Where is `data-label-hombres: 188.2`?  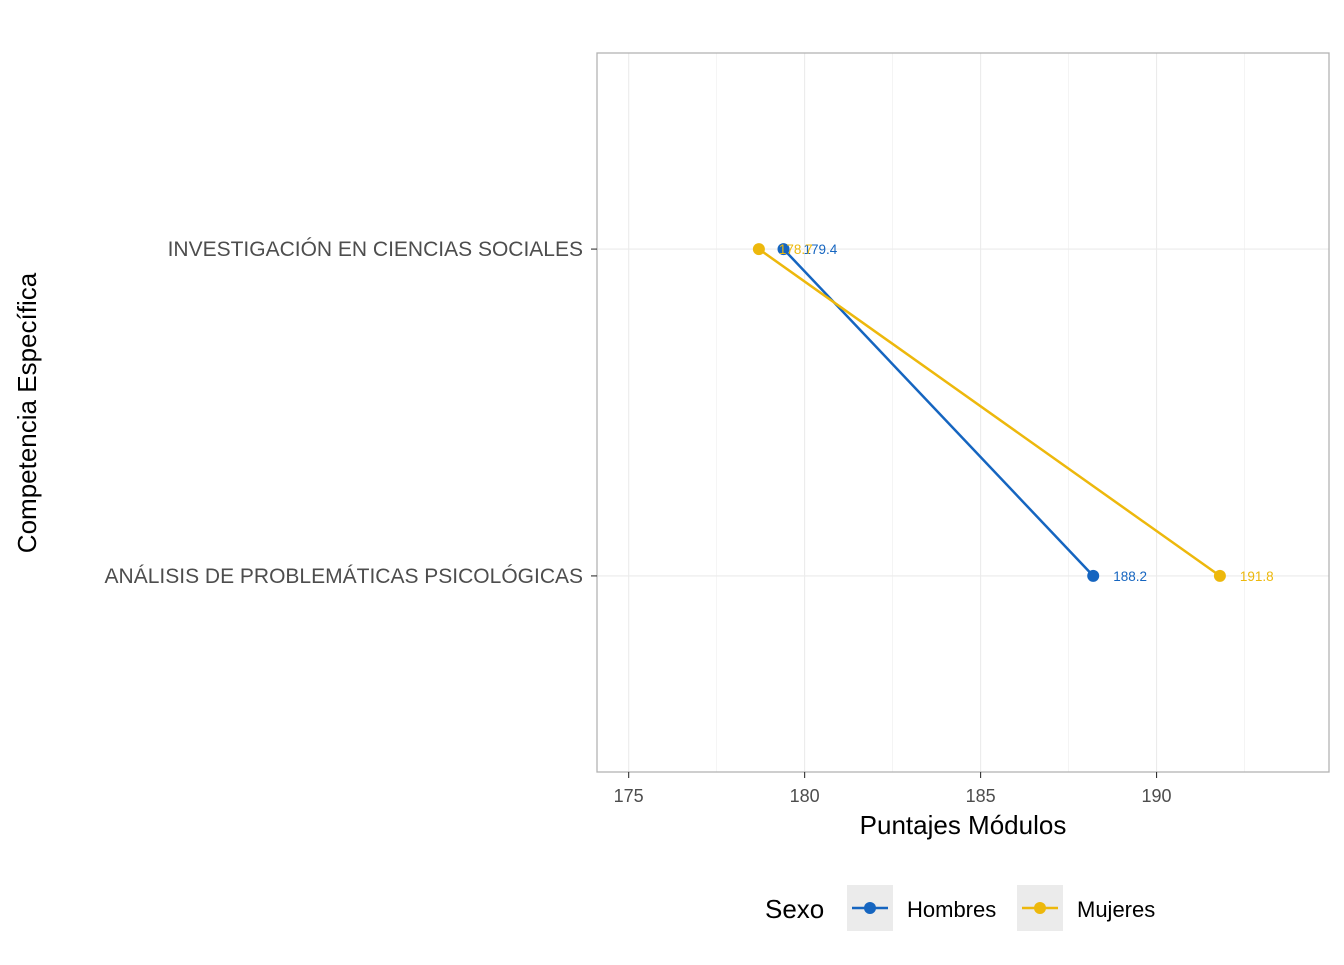
data-label-hombres: 188.2 is located at coordinates (1130, 576).